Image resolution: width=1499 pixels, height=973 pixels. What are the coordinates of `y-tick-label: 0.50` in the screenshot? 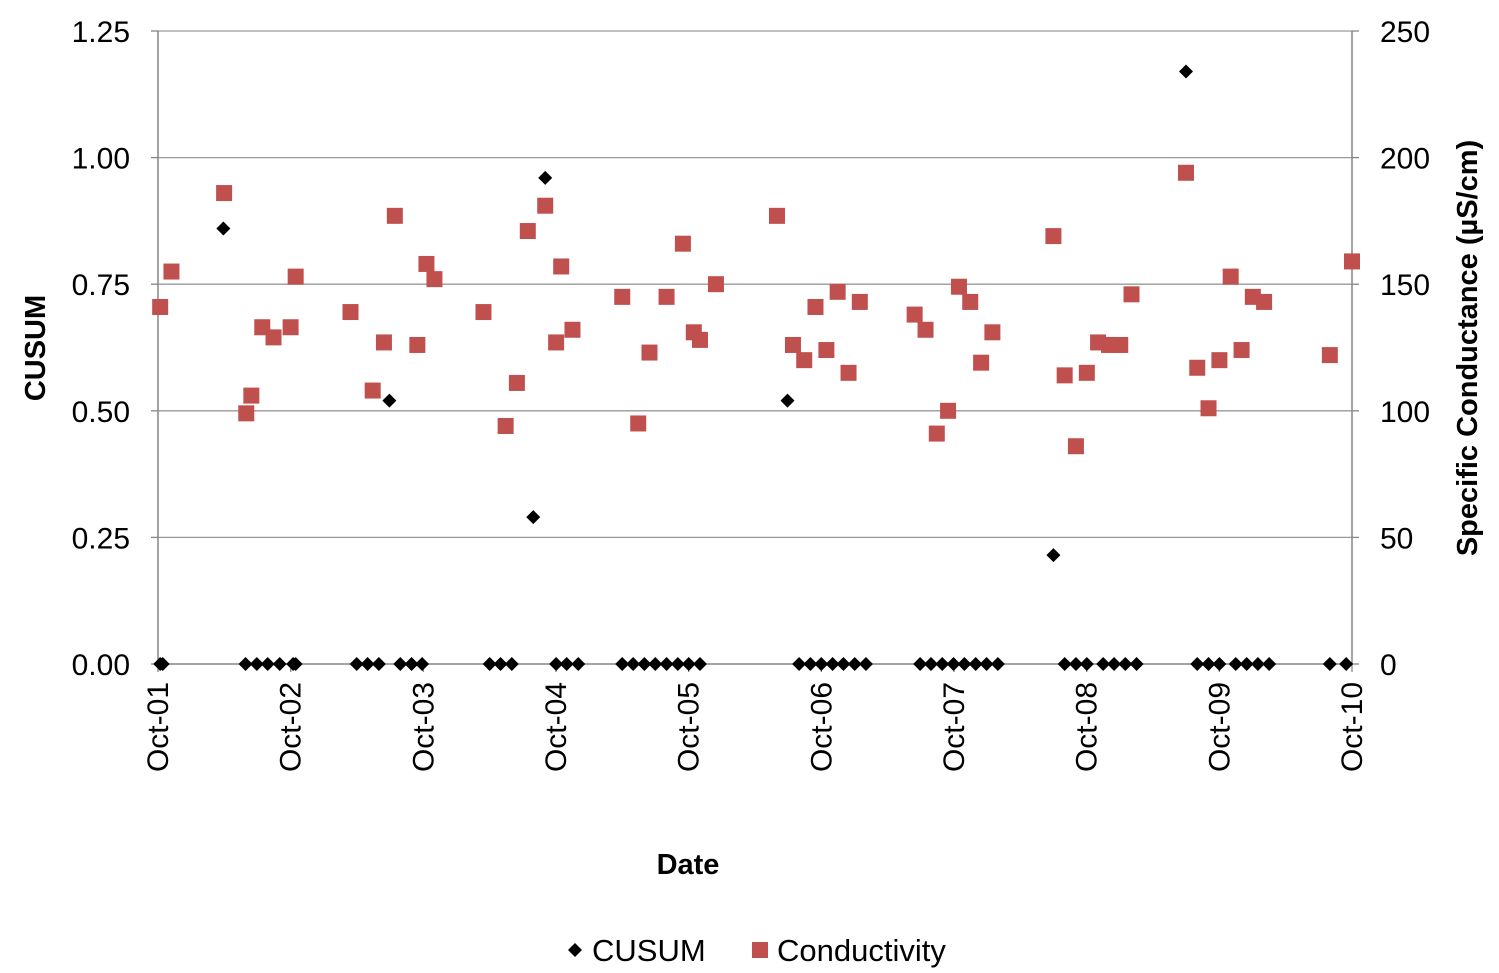 It's located at (101, 412).